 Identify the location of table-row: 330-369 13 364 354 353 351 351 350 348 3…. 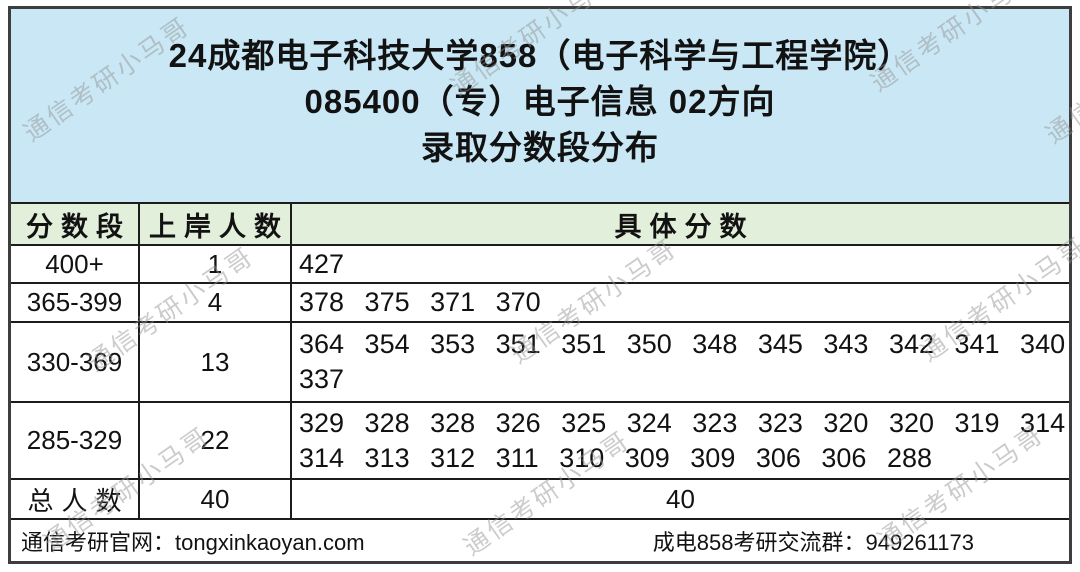
(540, 361).